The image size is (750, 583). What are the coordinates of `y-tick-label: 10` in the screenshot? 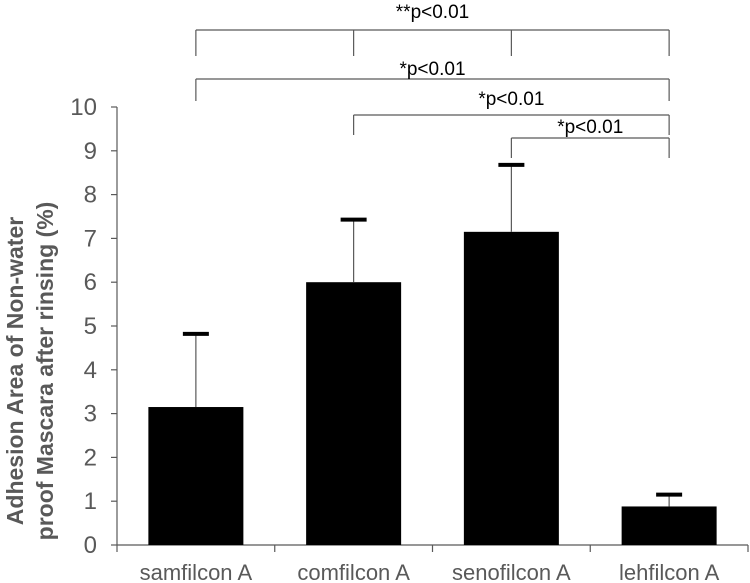 It's located at (83, 107).